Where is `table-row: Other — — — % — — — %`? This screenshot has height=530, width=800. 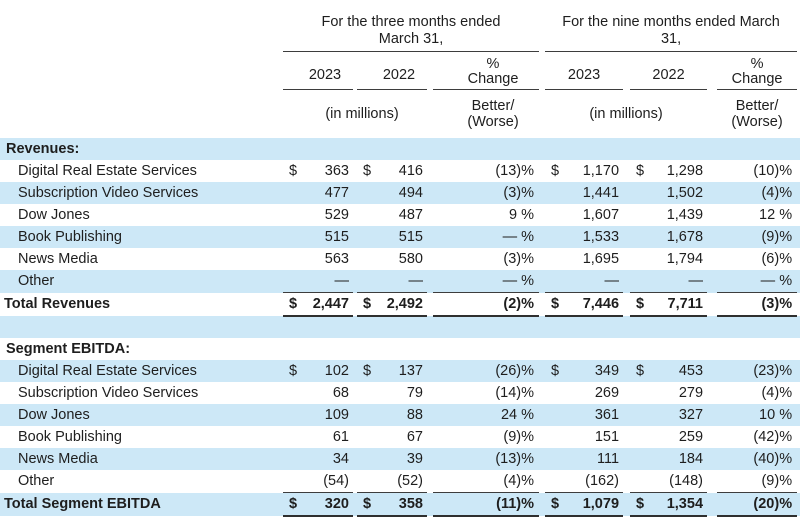 table-row: Other — — — % — — — % is located at coordinates (400, 281).